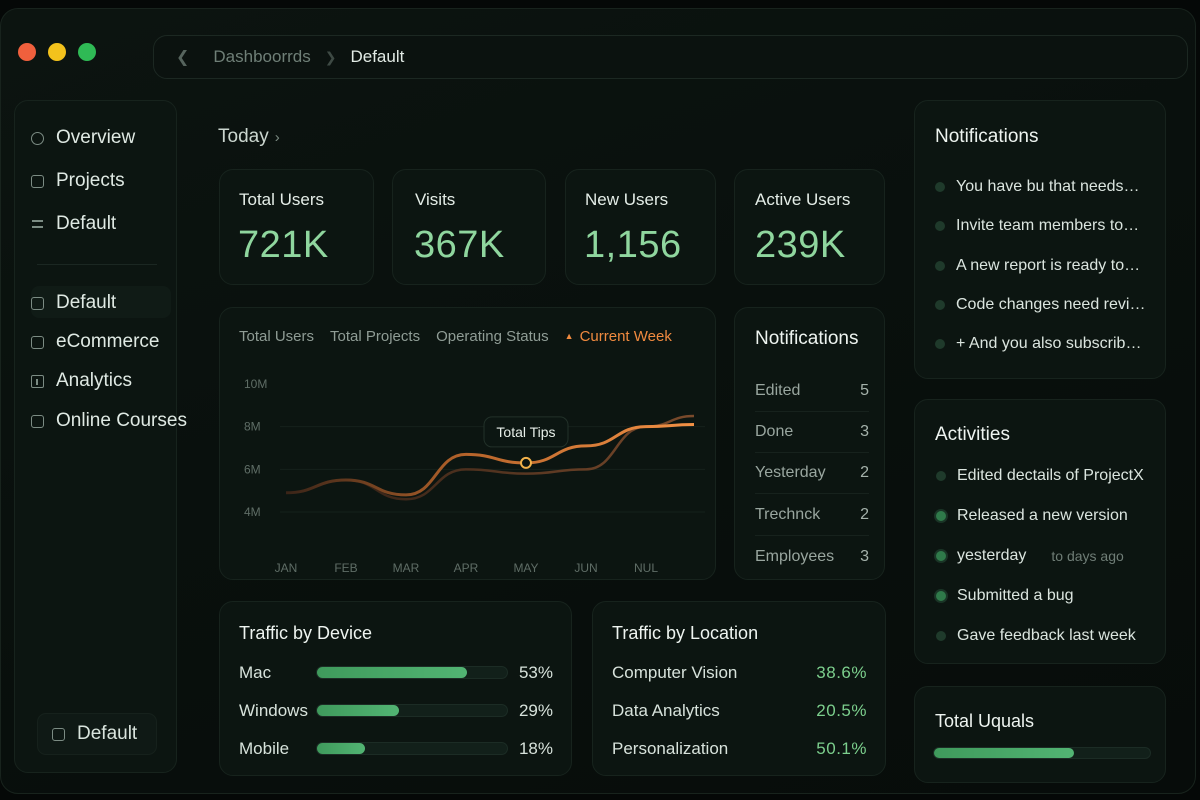 The width and height of the screenshot is (1200, 800). I want to click on breadcrumb-current: Default, so click(377, 56).